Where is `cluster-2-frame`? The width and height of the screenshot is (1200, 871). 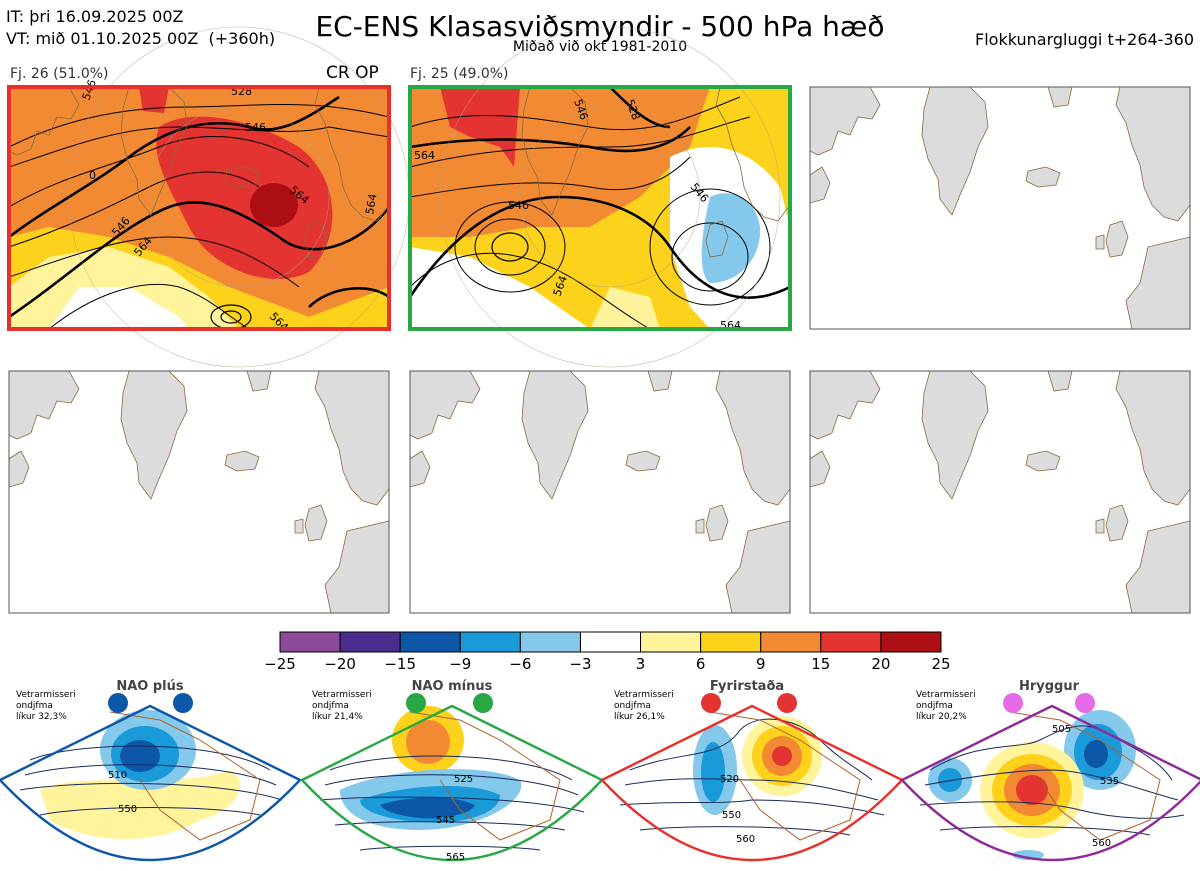
cluster-2-frame is located at coordinates (600, 208).